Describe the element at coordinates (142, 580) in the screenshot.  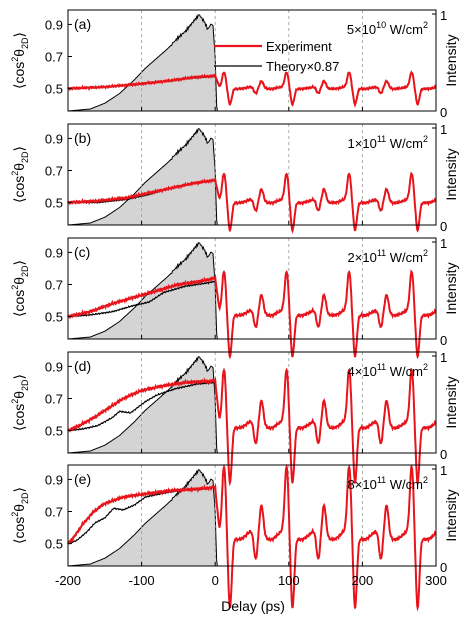
I see `x-tick-label: -100` at that location.